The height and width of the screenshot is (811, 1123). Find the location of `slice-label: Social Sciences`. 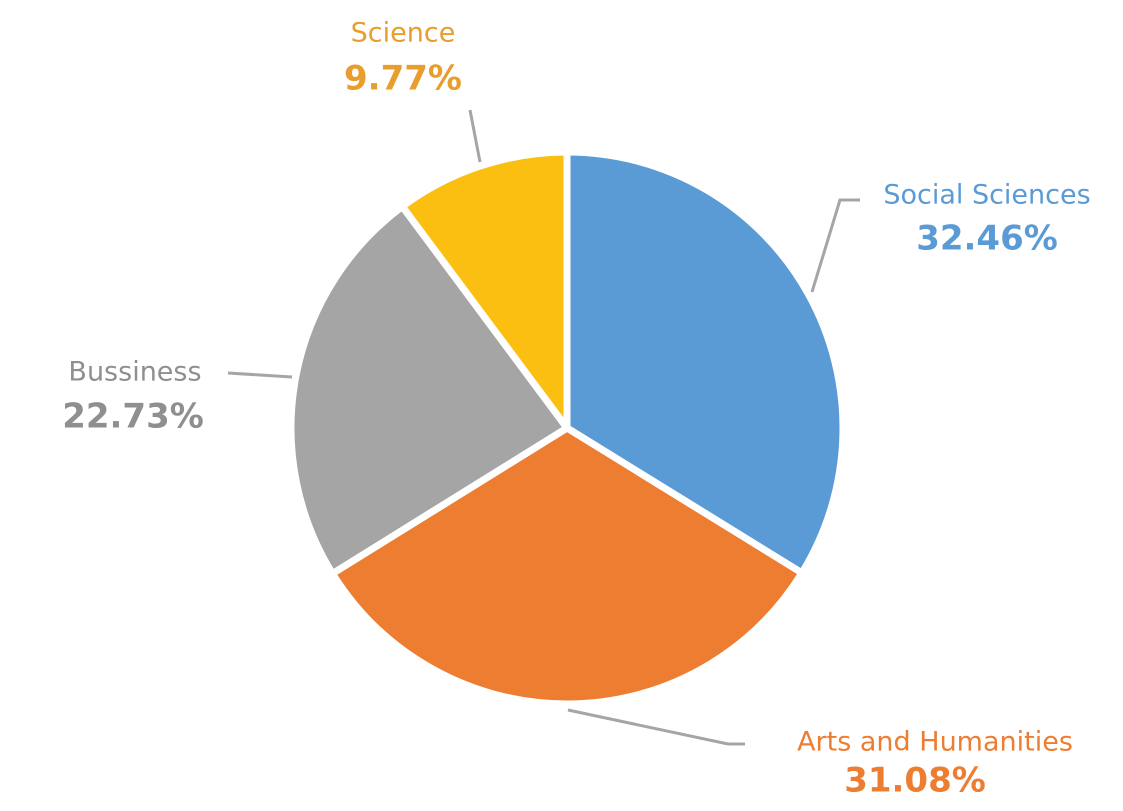

slice-label: Social Sciences is located at coordinates (986, 195).